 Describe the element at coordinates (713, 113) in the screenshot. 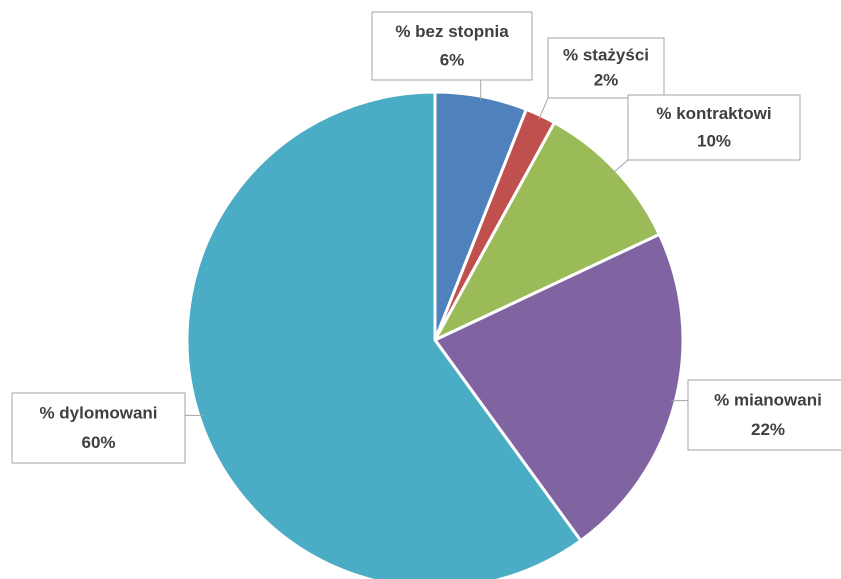

I see `category-label: % kontraktowi` at that location.